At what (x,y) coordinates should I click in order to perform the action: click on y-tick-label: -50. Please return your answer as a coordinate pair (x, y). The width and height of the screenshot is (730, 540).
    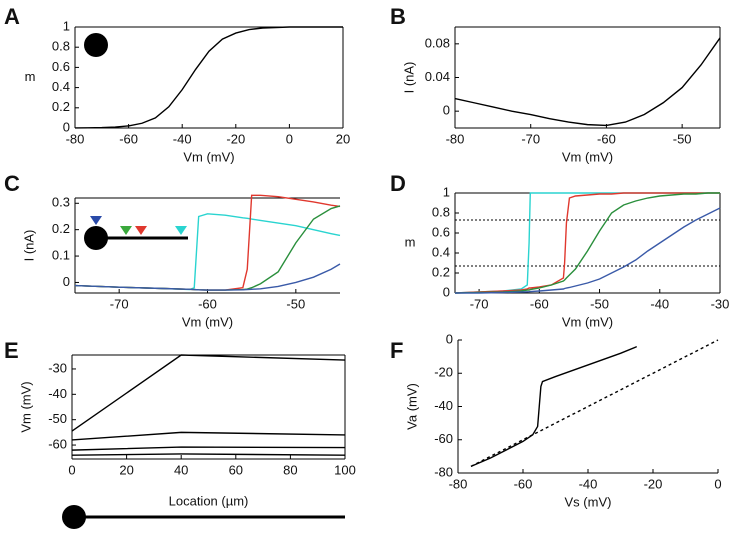
    Looking at the image, I should click on (57, 418).